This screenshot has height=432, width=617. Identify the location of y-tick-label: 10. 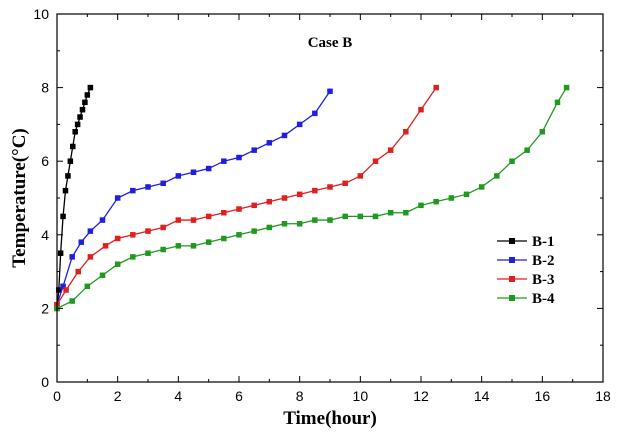
(41, 14).